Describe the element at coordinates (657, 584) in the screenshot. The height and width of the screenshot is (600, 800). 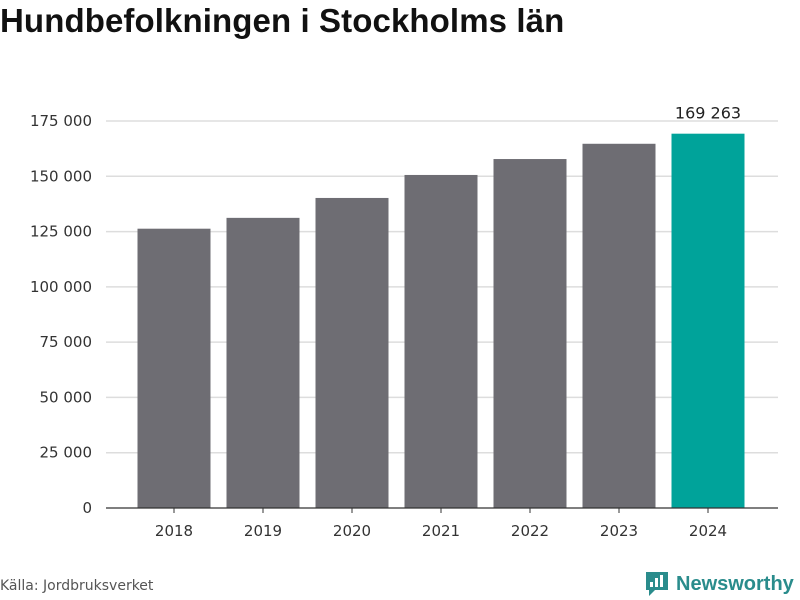
I see `newsworthy-logo-icon` at that location.